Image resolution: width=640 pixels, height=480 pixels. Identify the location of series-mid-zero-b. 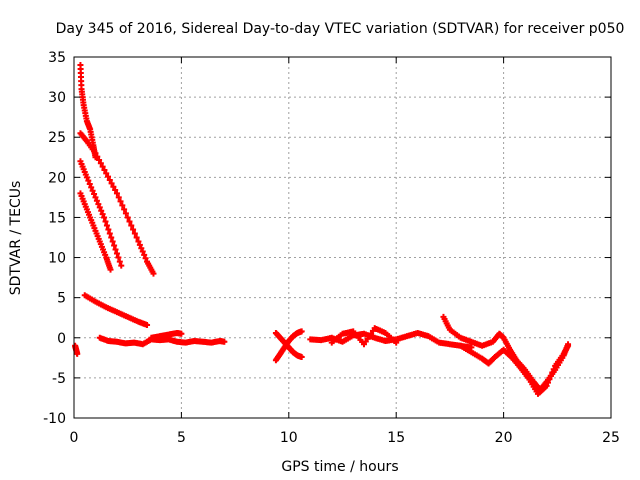
(364, 336).